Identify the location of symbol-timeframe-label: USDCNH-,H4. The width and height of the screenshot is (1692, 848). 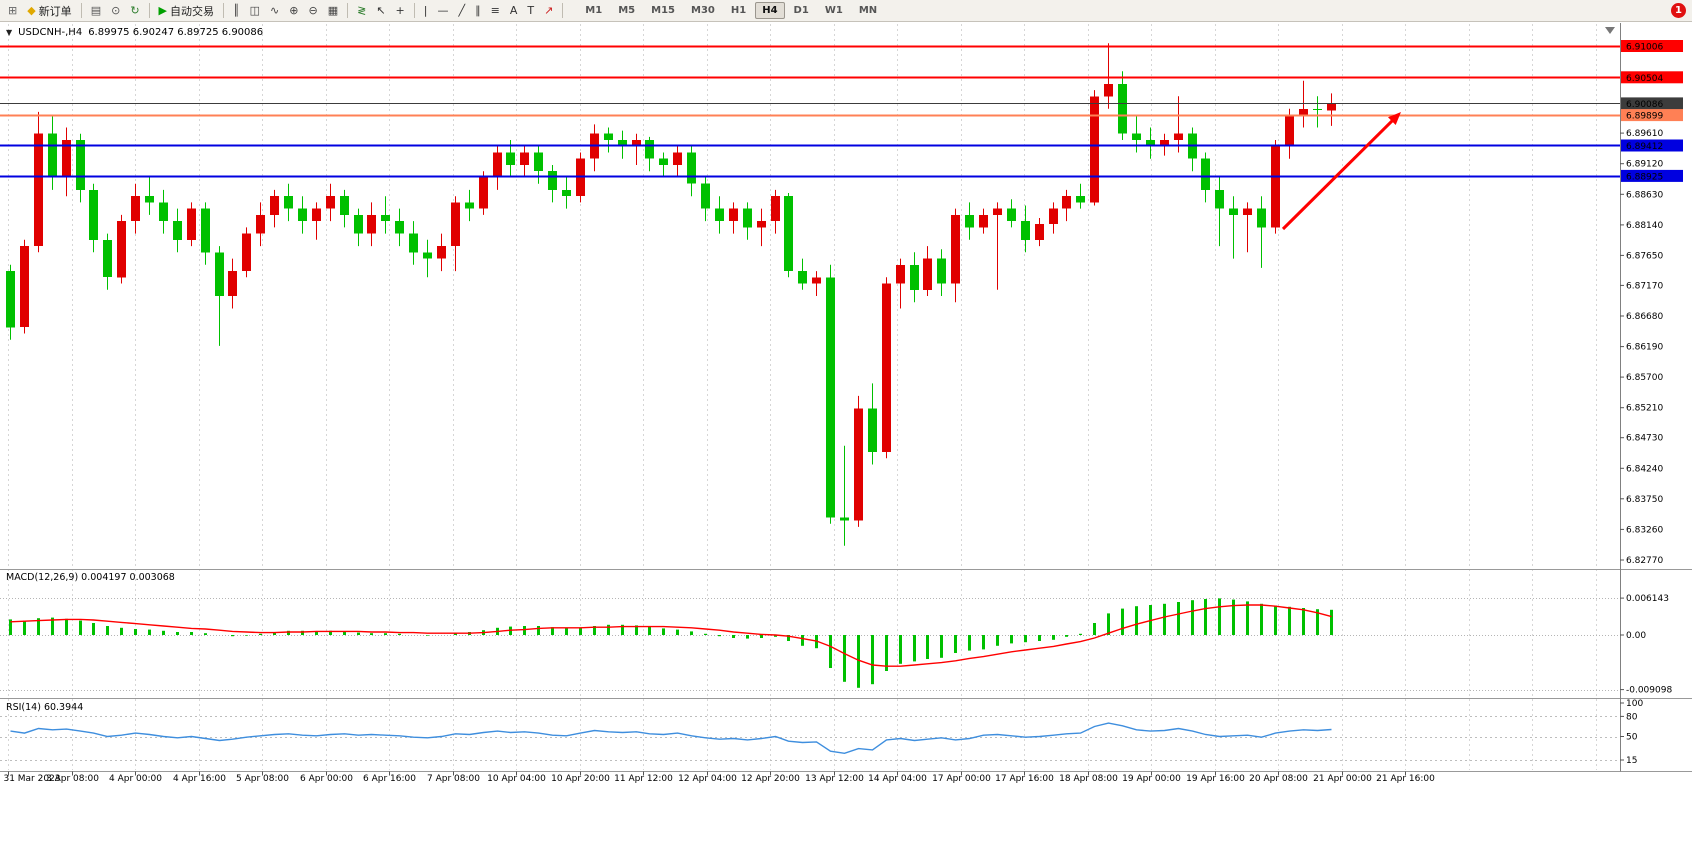
(50, 32).